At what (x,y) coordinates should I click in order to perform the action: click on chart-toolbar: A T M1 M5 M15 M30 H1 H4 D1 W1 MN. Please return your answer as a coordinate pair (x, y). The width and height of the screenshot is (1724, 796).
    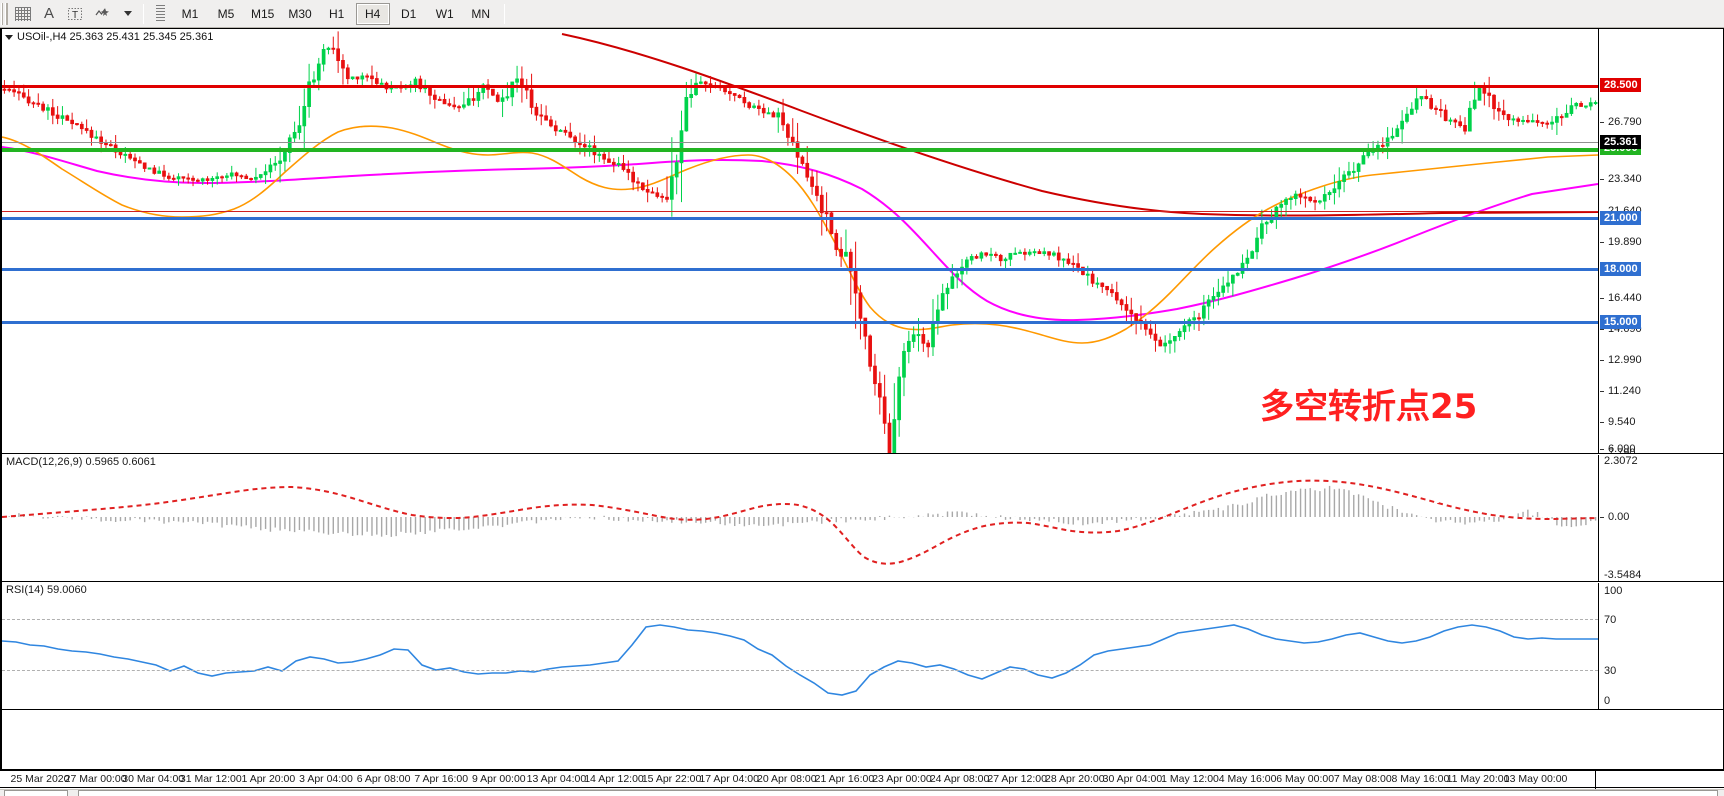
    Looking at the image, I should click on (862, 14).